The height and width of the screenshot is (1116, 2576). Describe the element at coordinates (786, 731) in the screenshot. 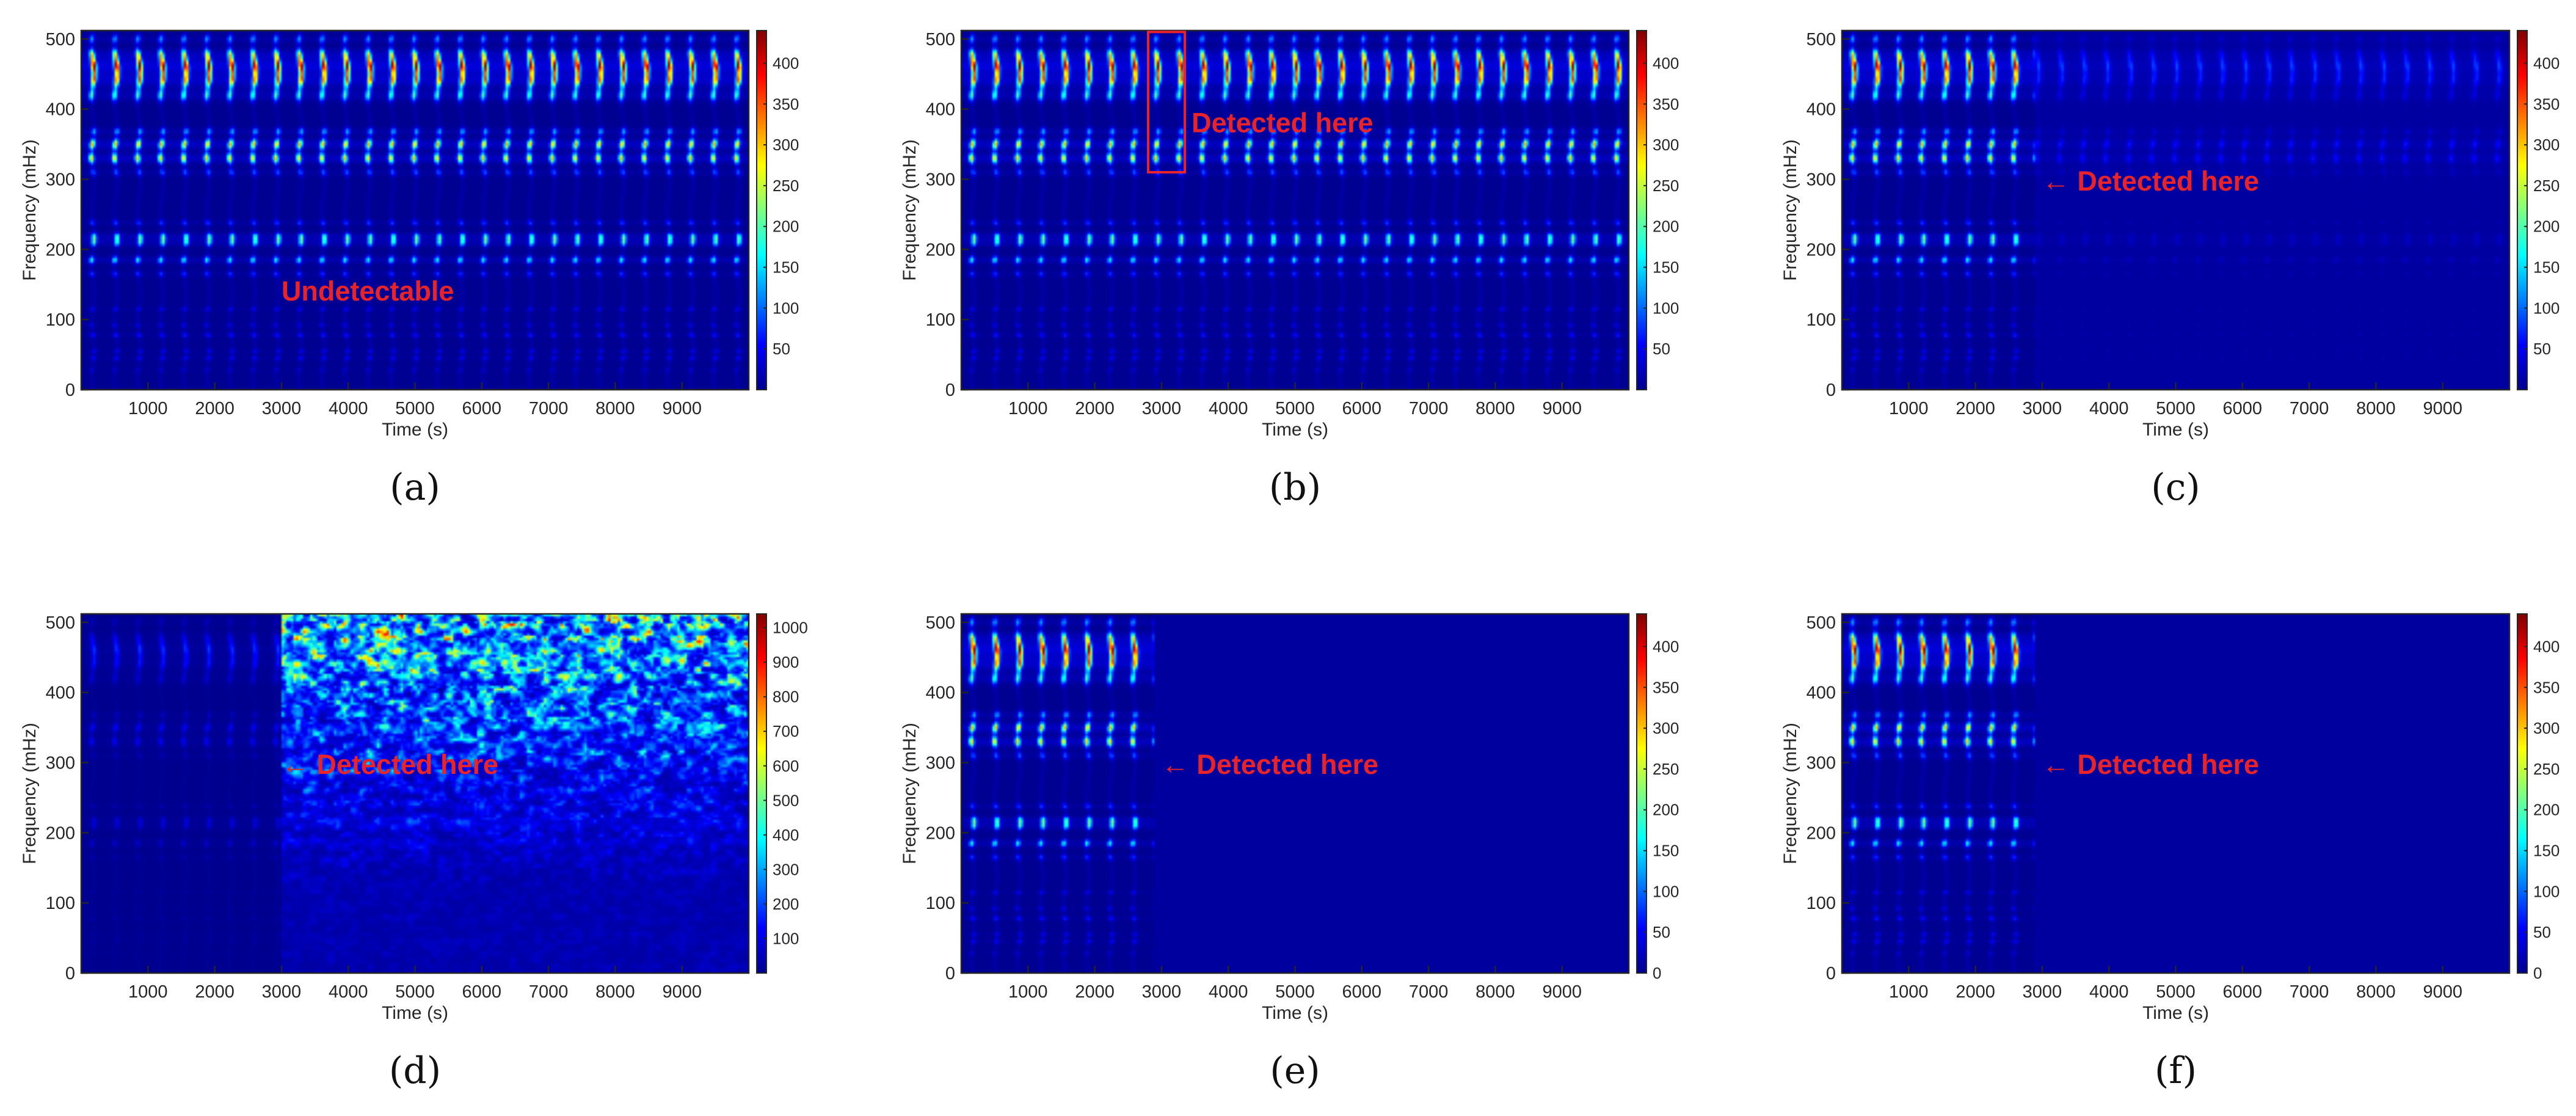

I see `colorbar-tick-label: 700` at that location.